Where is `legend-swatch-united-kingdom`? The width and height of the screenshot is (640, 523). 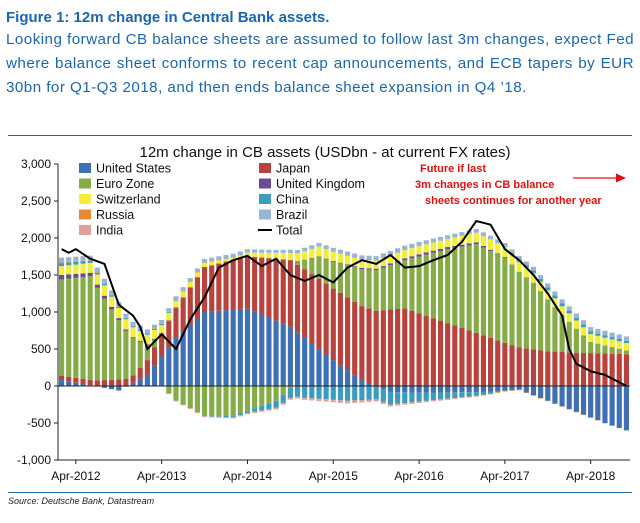
legend-swatch-united-kingdom is located at coordinates (265, 183).